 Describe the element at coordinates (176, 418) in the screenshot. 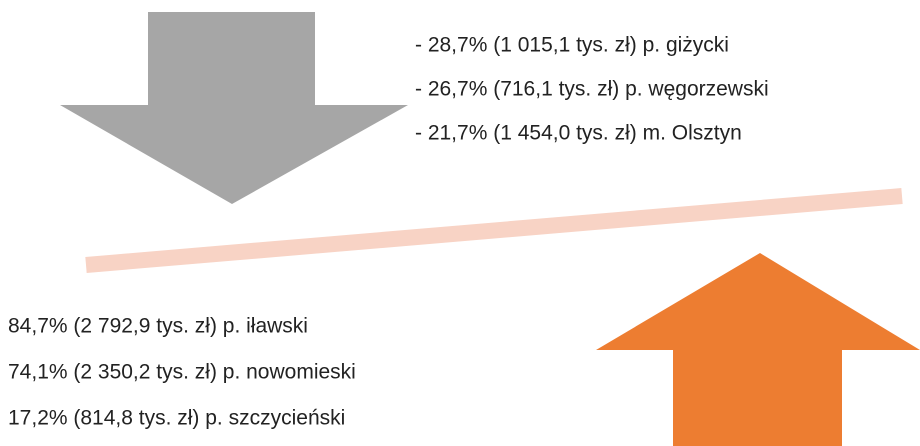

I see `list-item: 17,2% (814,8 tys. zł) p. szczycieński` at that location.